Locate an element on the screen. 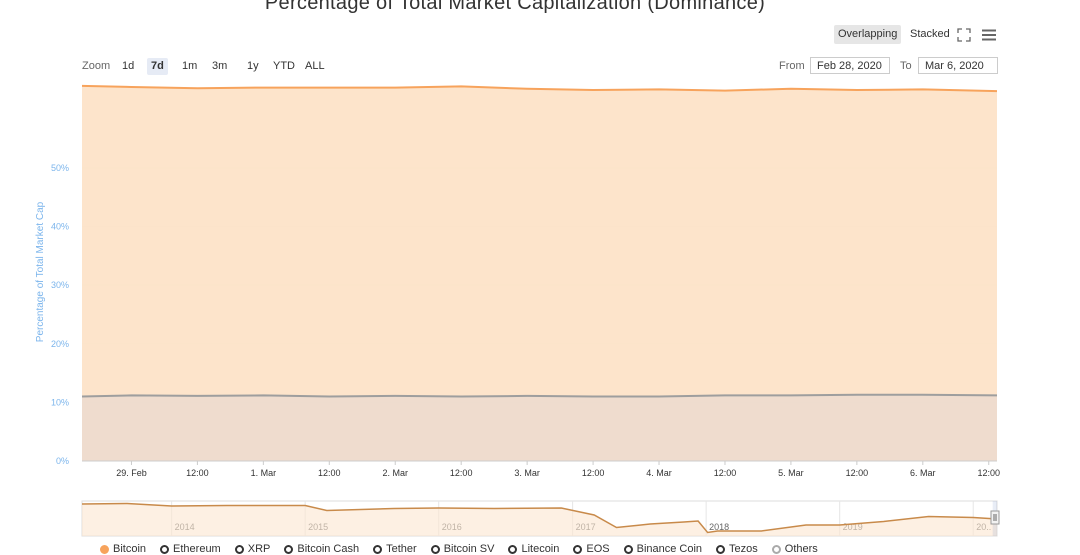  legend-item: XRP is located at coordinates (252, 549).